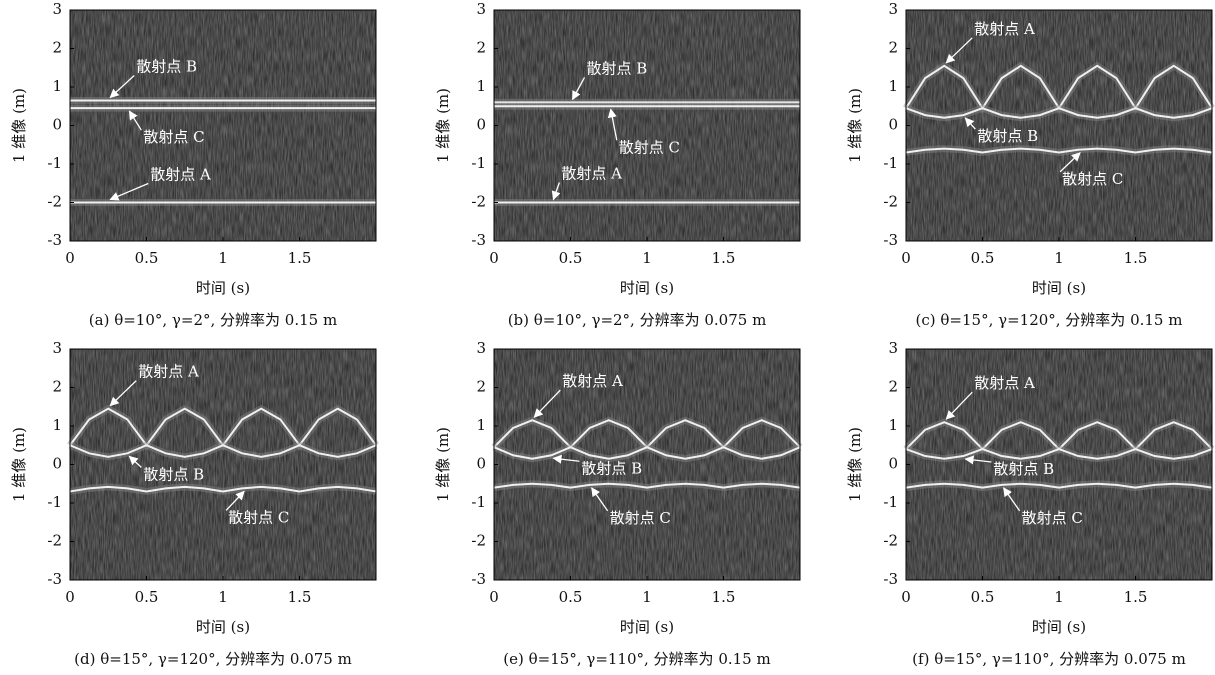  What do you see at coordinates (213, 320) in the screenshot?
I see `caption: (a) θ=10°, γ=2°, 分辨率为 0.15 m` at bounding box center [213, 320].